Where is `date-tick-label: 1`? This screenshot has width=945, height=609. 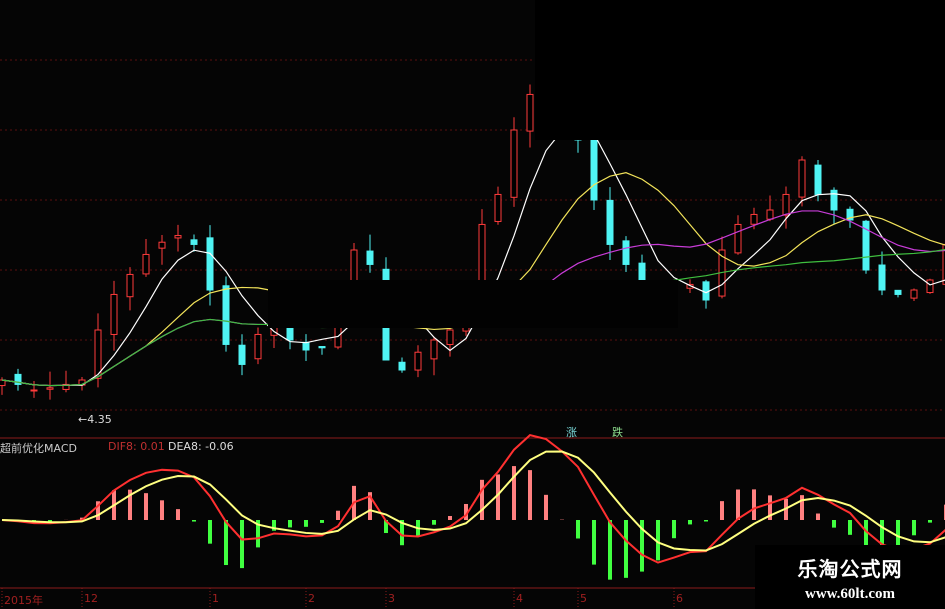 date-tick-label: 1 is located at coordinates (215, 598).